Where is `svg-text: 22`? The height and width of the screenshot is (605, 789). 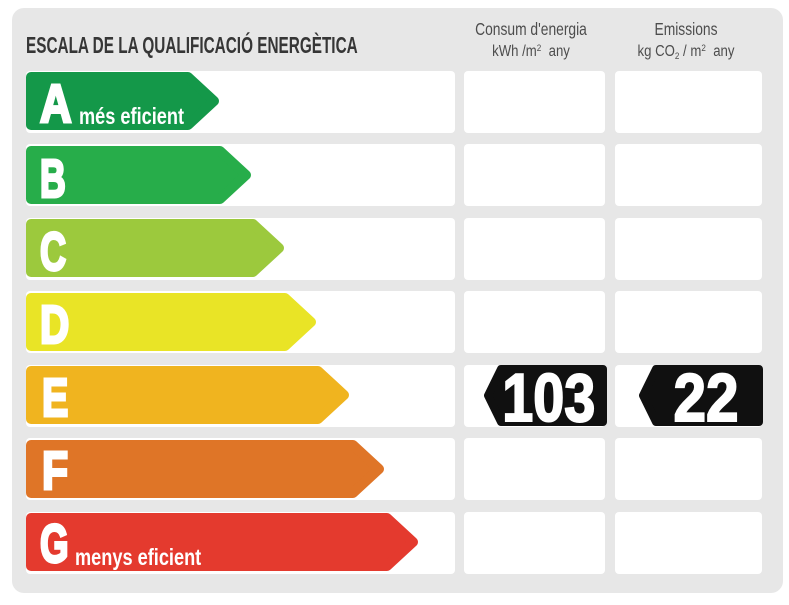 svg-text: 22 is located at coordinates (705, 395).